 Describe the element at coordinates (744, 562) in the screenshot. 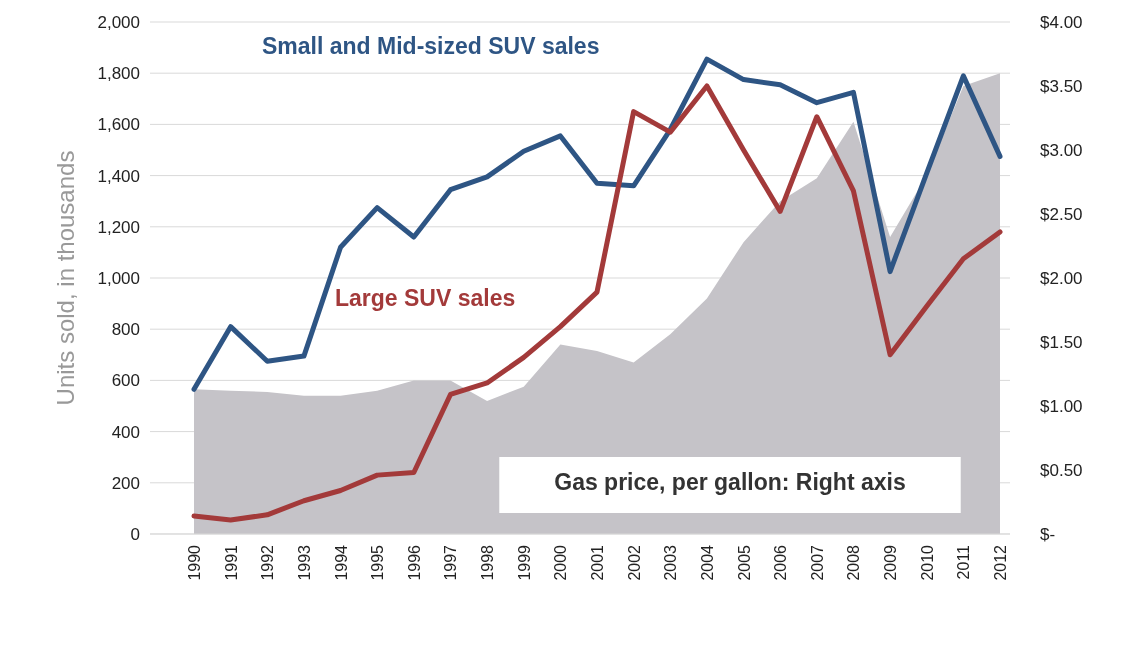

I see `x-tick-label: 2005` at that location.